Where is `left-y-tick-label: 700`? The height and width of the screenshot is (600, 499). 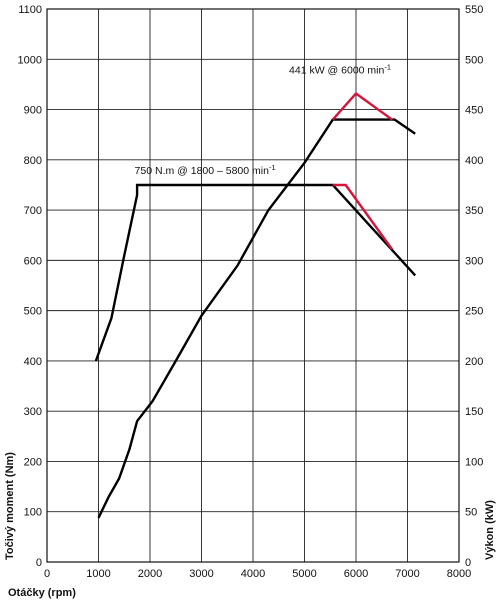
left-y-tick-label: 700 is located at coordinates (33, 211).